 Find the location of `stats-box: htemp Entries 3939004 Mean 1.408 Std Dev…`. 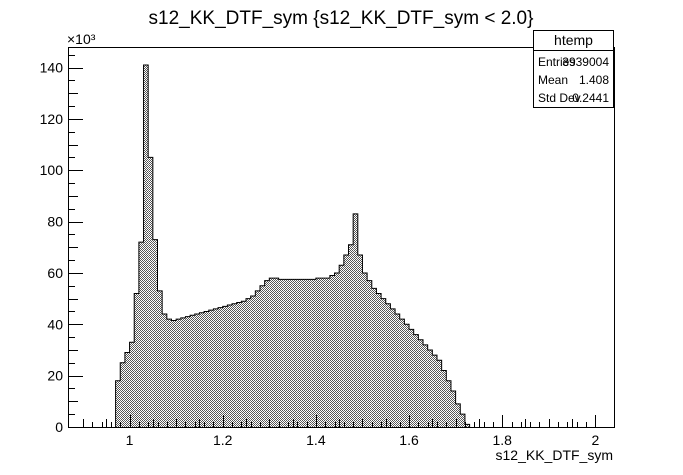

stats-box: htemp Entries 3939004 Mean 1.408 Std Dev… is located at coordinates (573, 69).